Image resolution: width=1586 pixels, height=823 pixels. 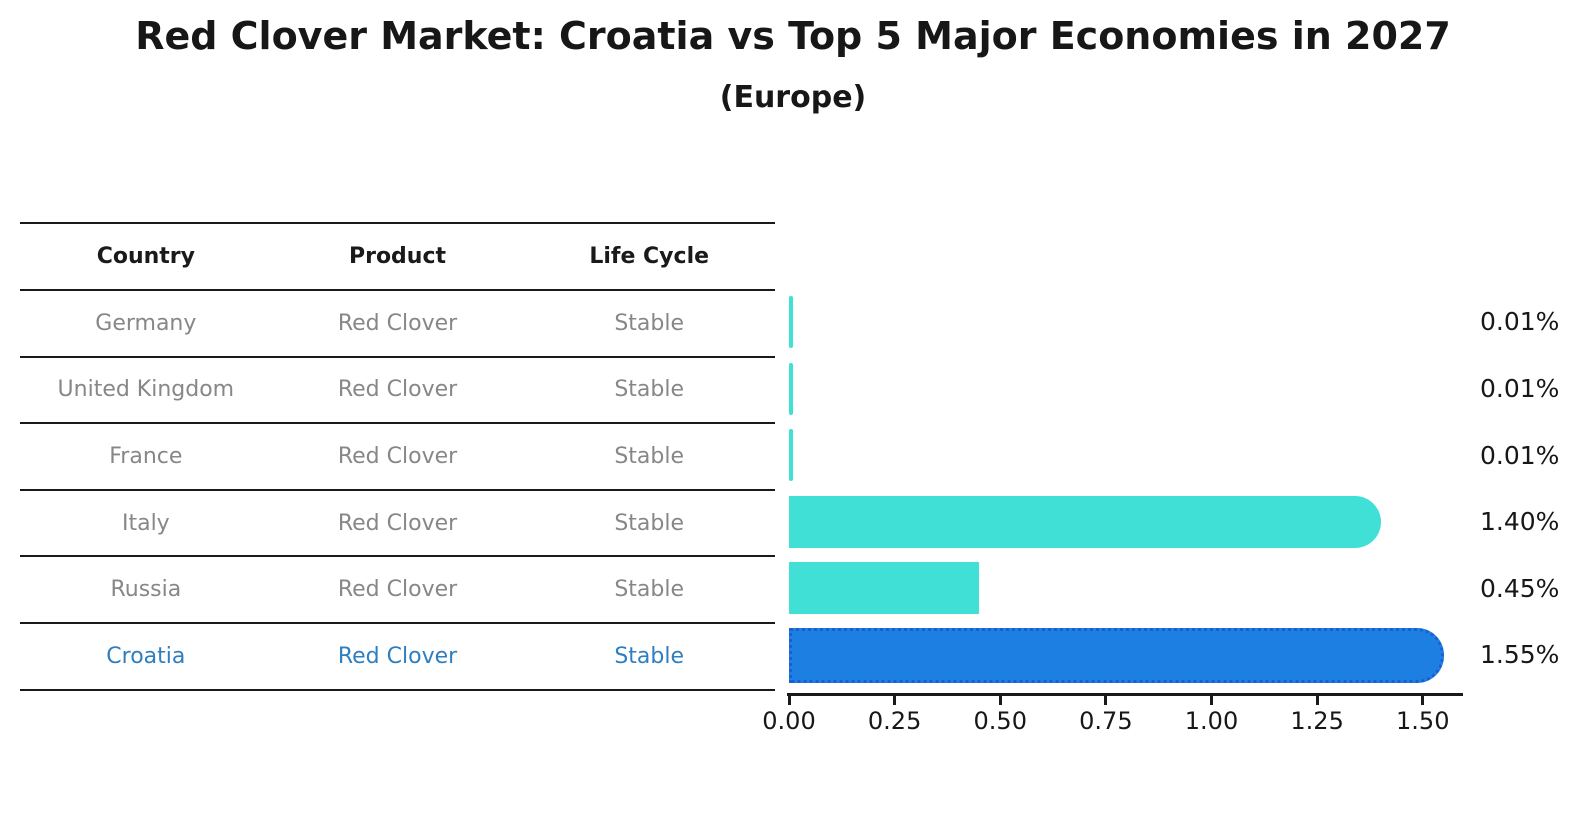 What do you see at coordinates (1520, 455) in the screenshot?
I see `value-label-france: 0.01%` at bounding box center [1520, 455].